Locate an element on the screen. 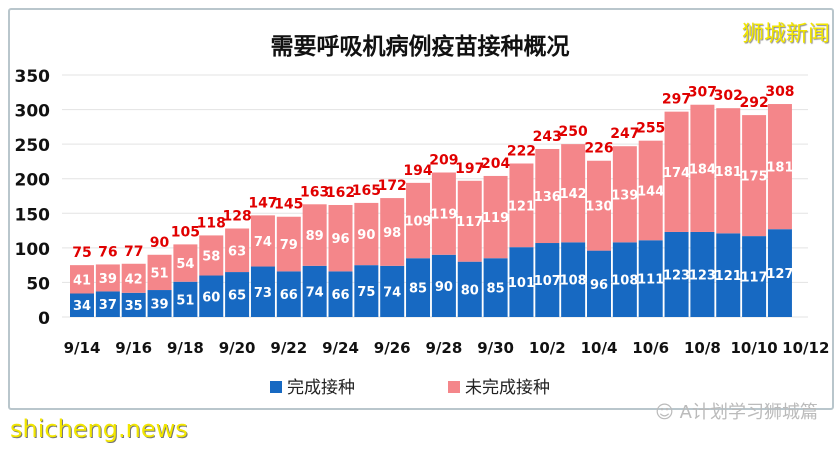 This screenshot has width=840, height=449. total-label: 162 is located at coordinates (340, 193).